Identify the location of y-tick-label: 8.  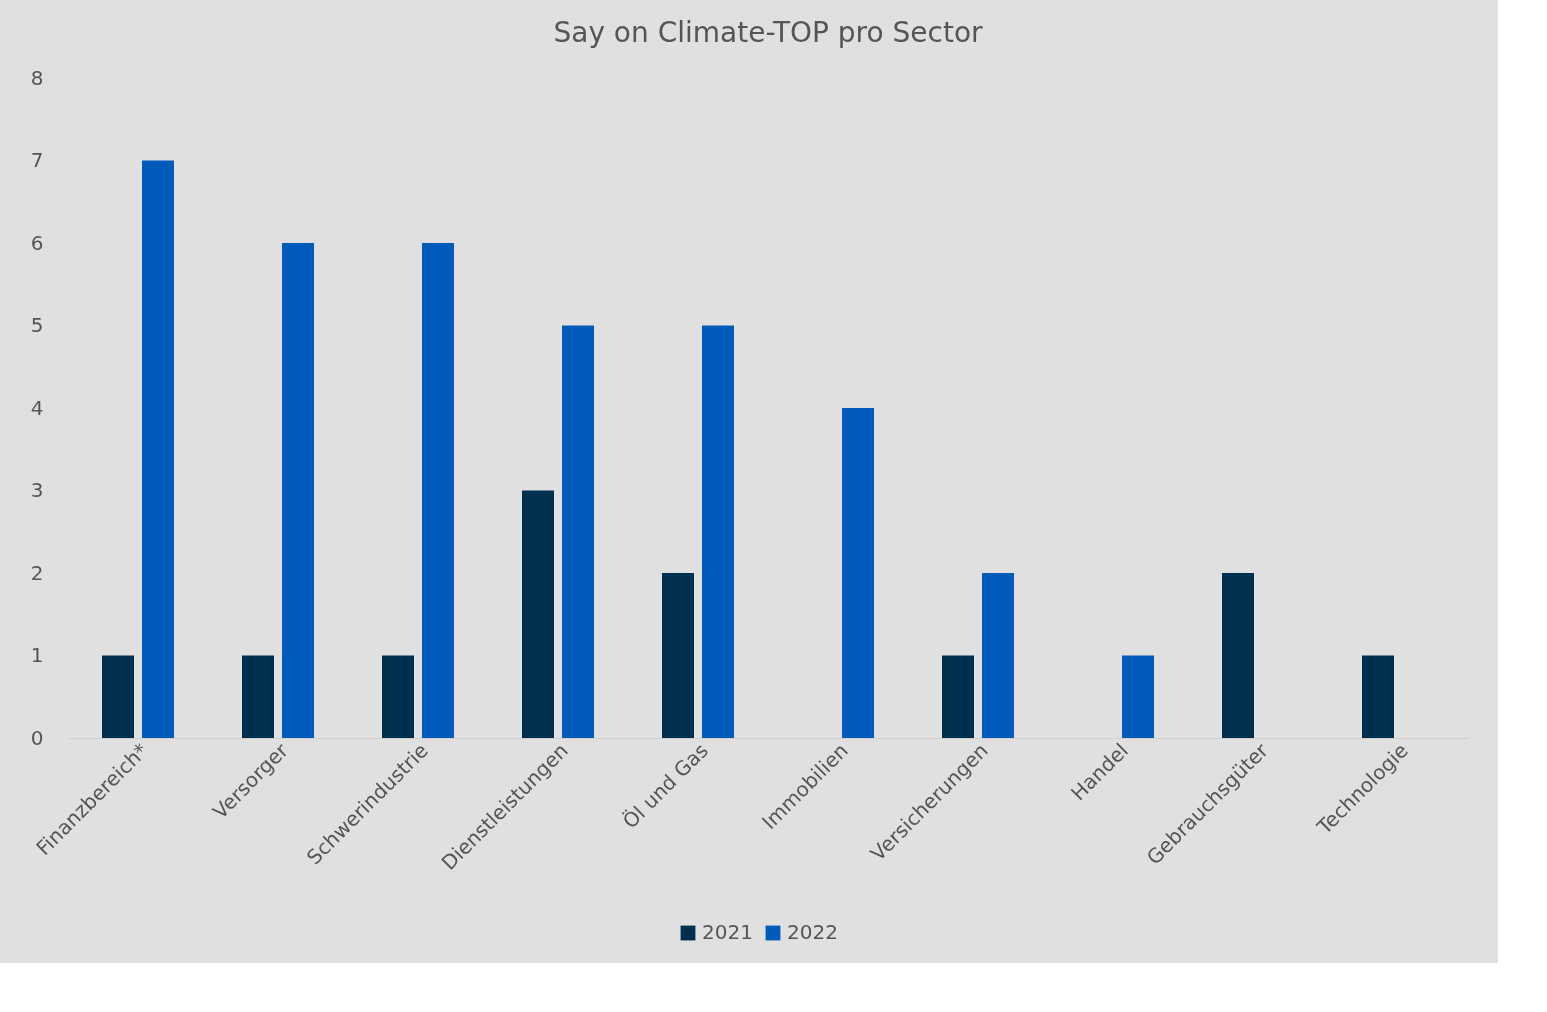
(37, 77).